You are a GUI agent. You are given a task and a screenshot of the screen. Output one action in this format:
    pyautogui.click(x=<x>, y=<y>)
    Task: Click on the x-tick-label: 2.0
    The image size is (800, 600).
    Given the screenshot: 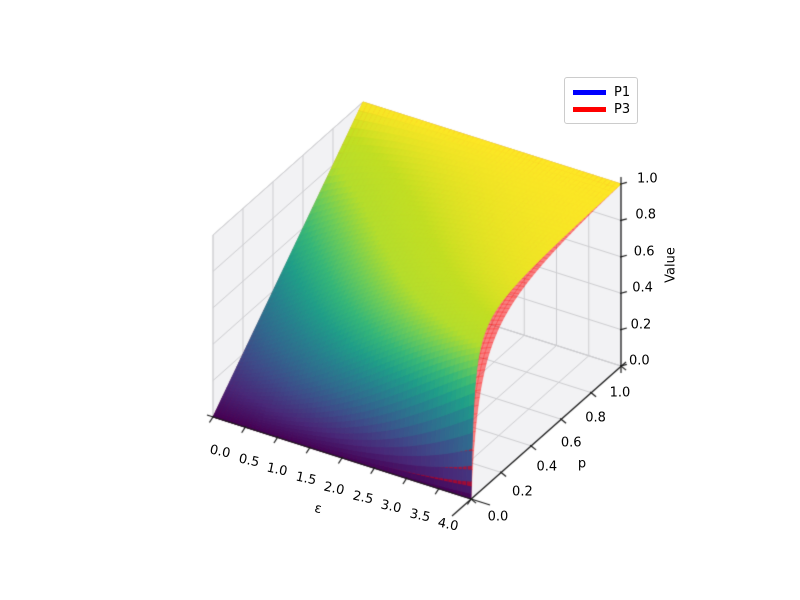 What is the action you would take?
    pyautogui.click(x=334, y=488)
    